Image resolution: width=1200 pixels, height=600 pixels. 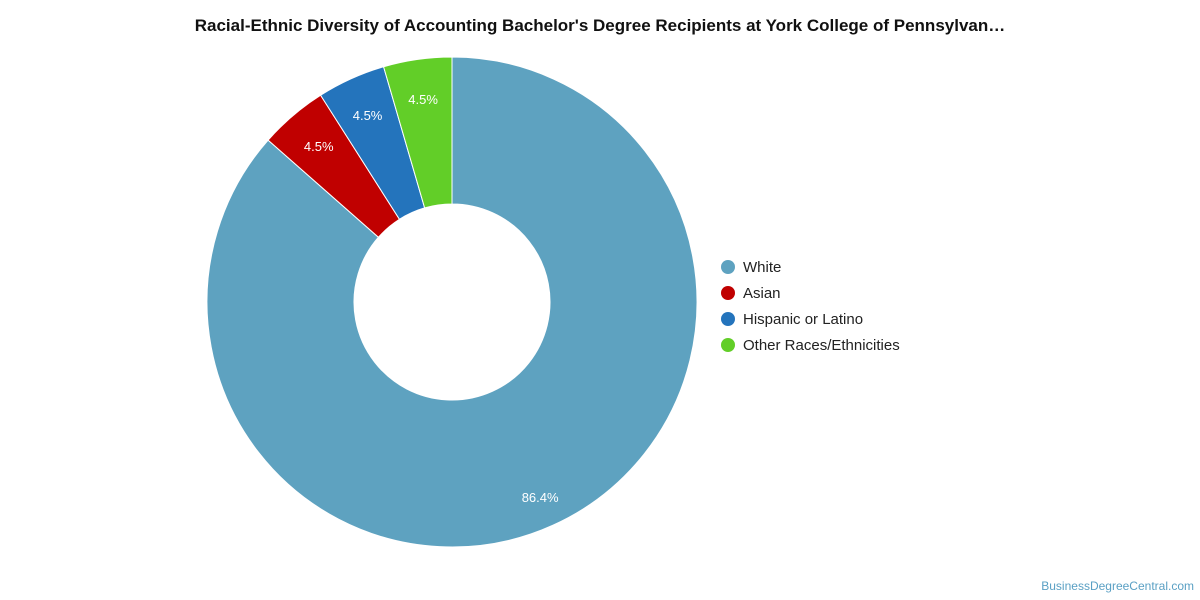 I want to click on legend-item-other-races-ethnicities: Other Races/Ethnicities, so click(x=810, y=345).